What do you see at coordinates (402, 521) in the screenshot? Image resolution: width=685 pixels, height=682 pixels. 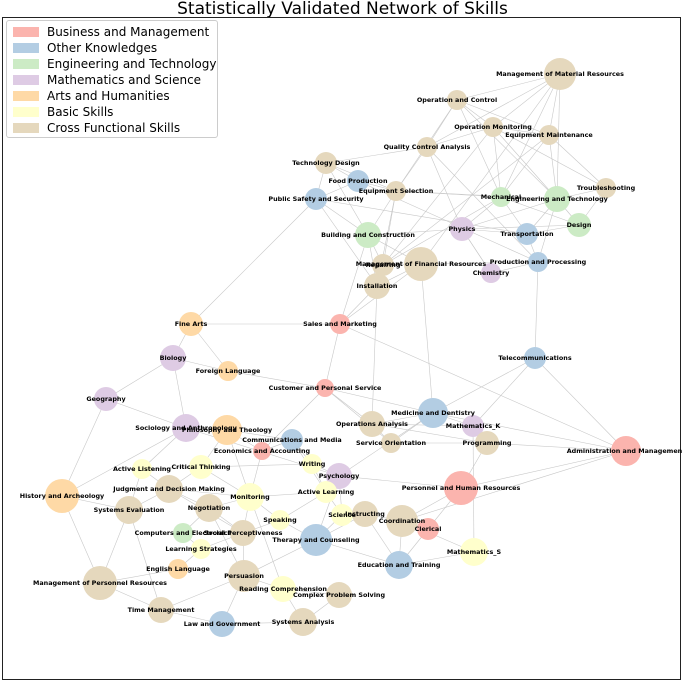 I see `node-coordination` at bounding box center [402, 521].